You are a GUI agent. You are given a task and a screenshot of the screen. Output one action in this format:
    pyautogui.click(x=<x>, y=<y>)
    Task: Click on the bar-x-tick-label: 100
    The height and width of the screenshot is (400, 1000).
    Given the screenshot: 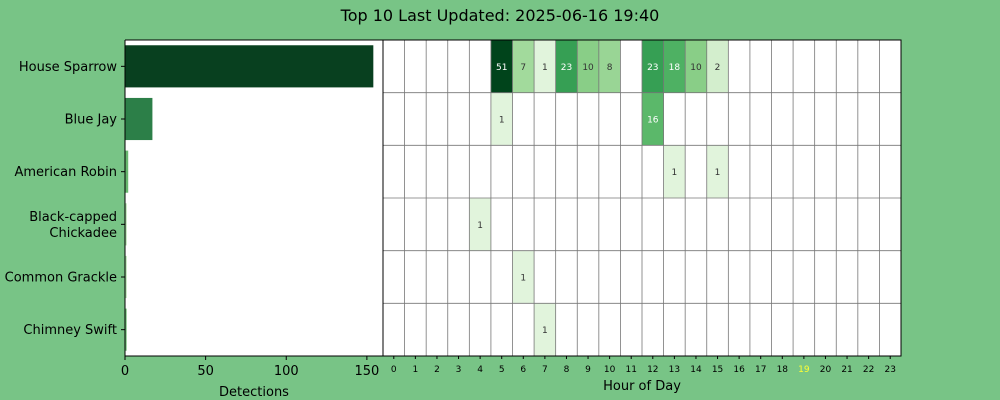 What is the action you would take?
    pyautogui.click(x=286, y=371)
    